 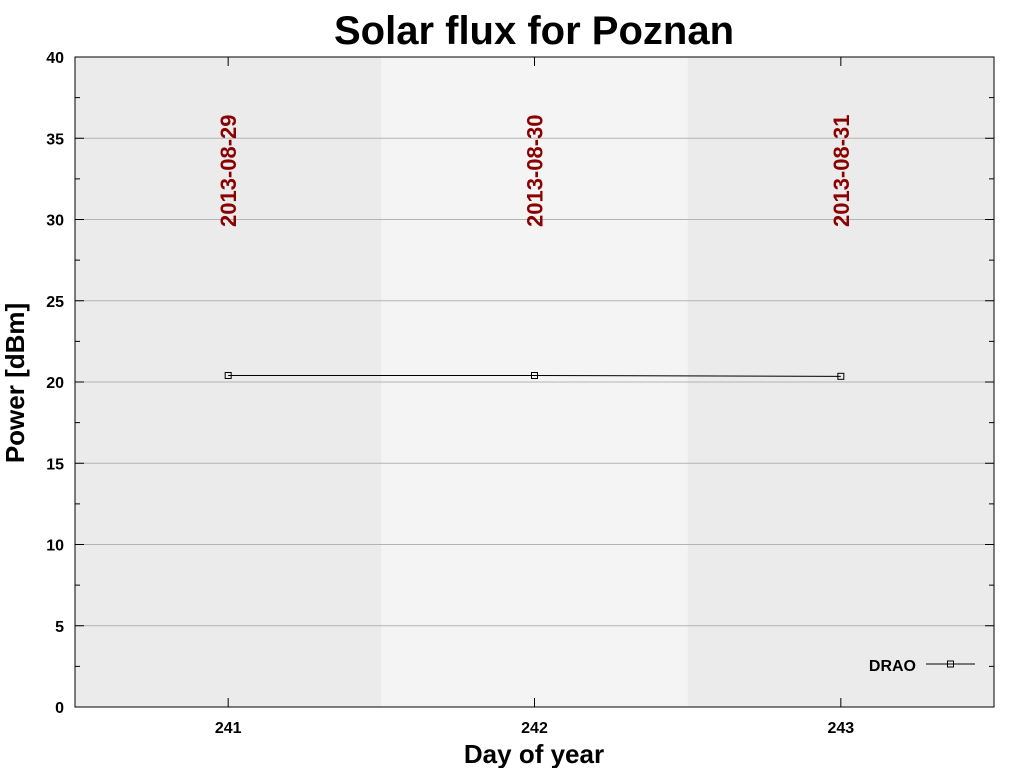 What do you see at coordinates (59, 708) in the screenshot?
I see `y-tick-label: 0` at bounding box center [59, 708].